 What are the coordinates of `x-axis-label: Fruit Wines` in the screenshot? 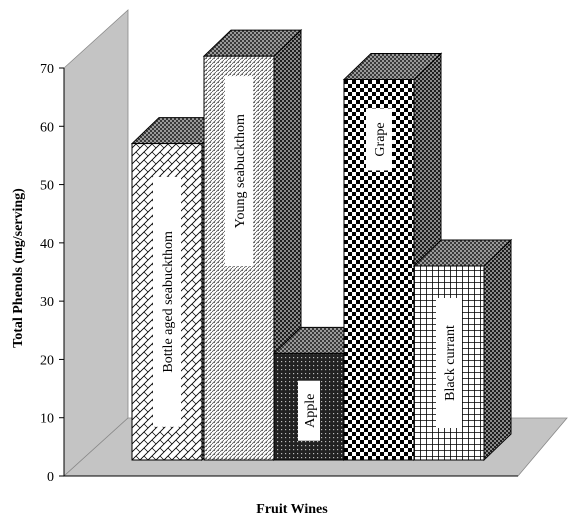 It's located at (292, 509).